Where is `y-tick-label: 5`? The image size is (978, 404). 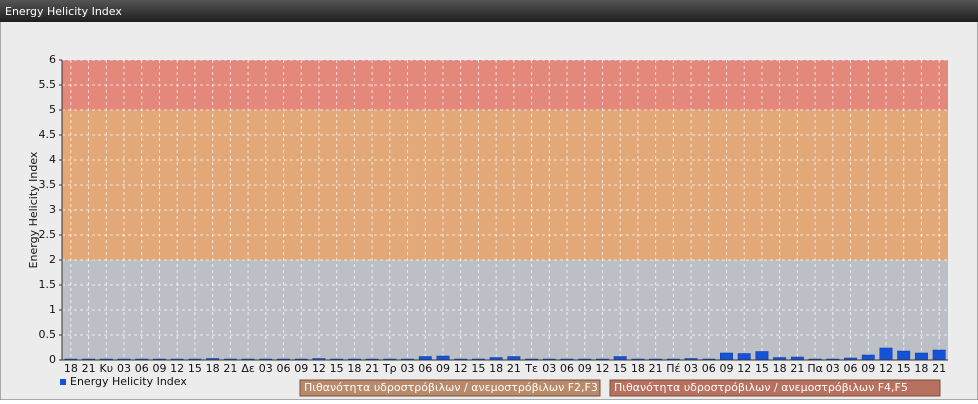
y-tick-label: 5 is located at coordinates (52, 109).